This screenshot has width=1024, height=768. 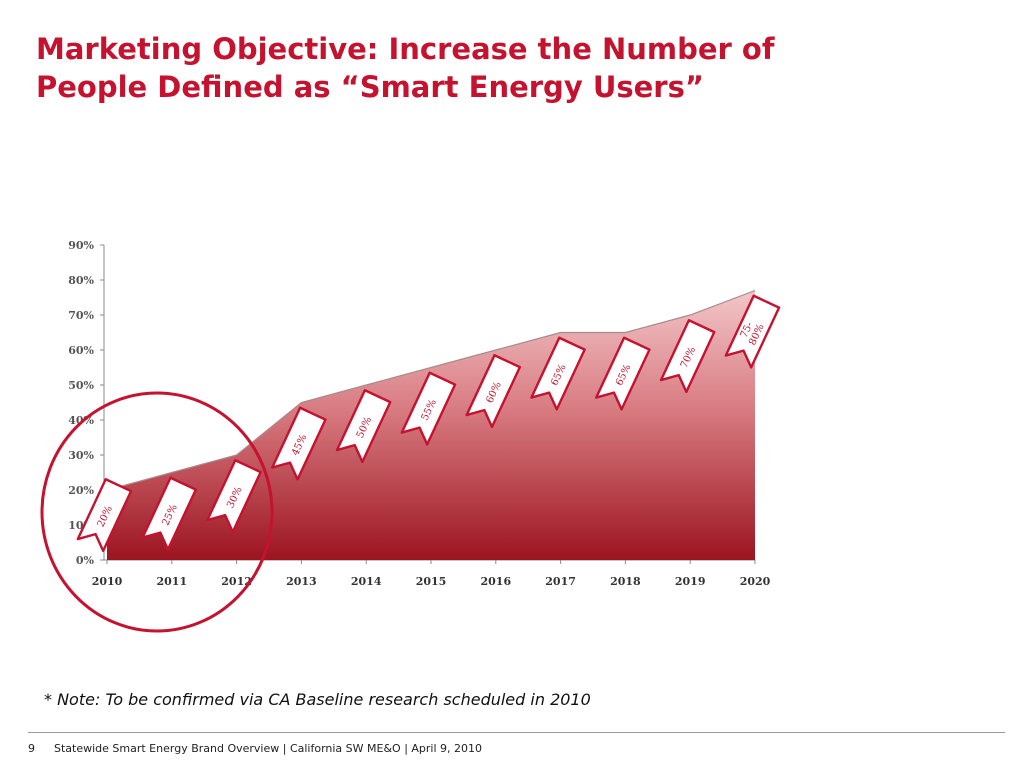 I want to click on x-tick-label: 2011, so click(x=171, y=581).